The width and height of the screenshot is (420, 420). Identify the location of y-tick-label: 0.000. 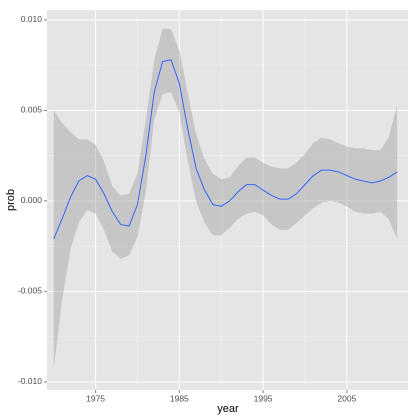
(32, 200).